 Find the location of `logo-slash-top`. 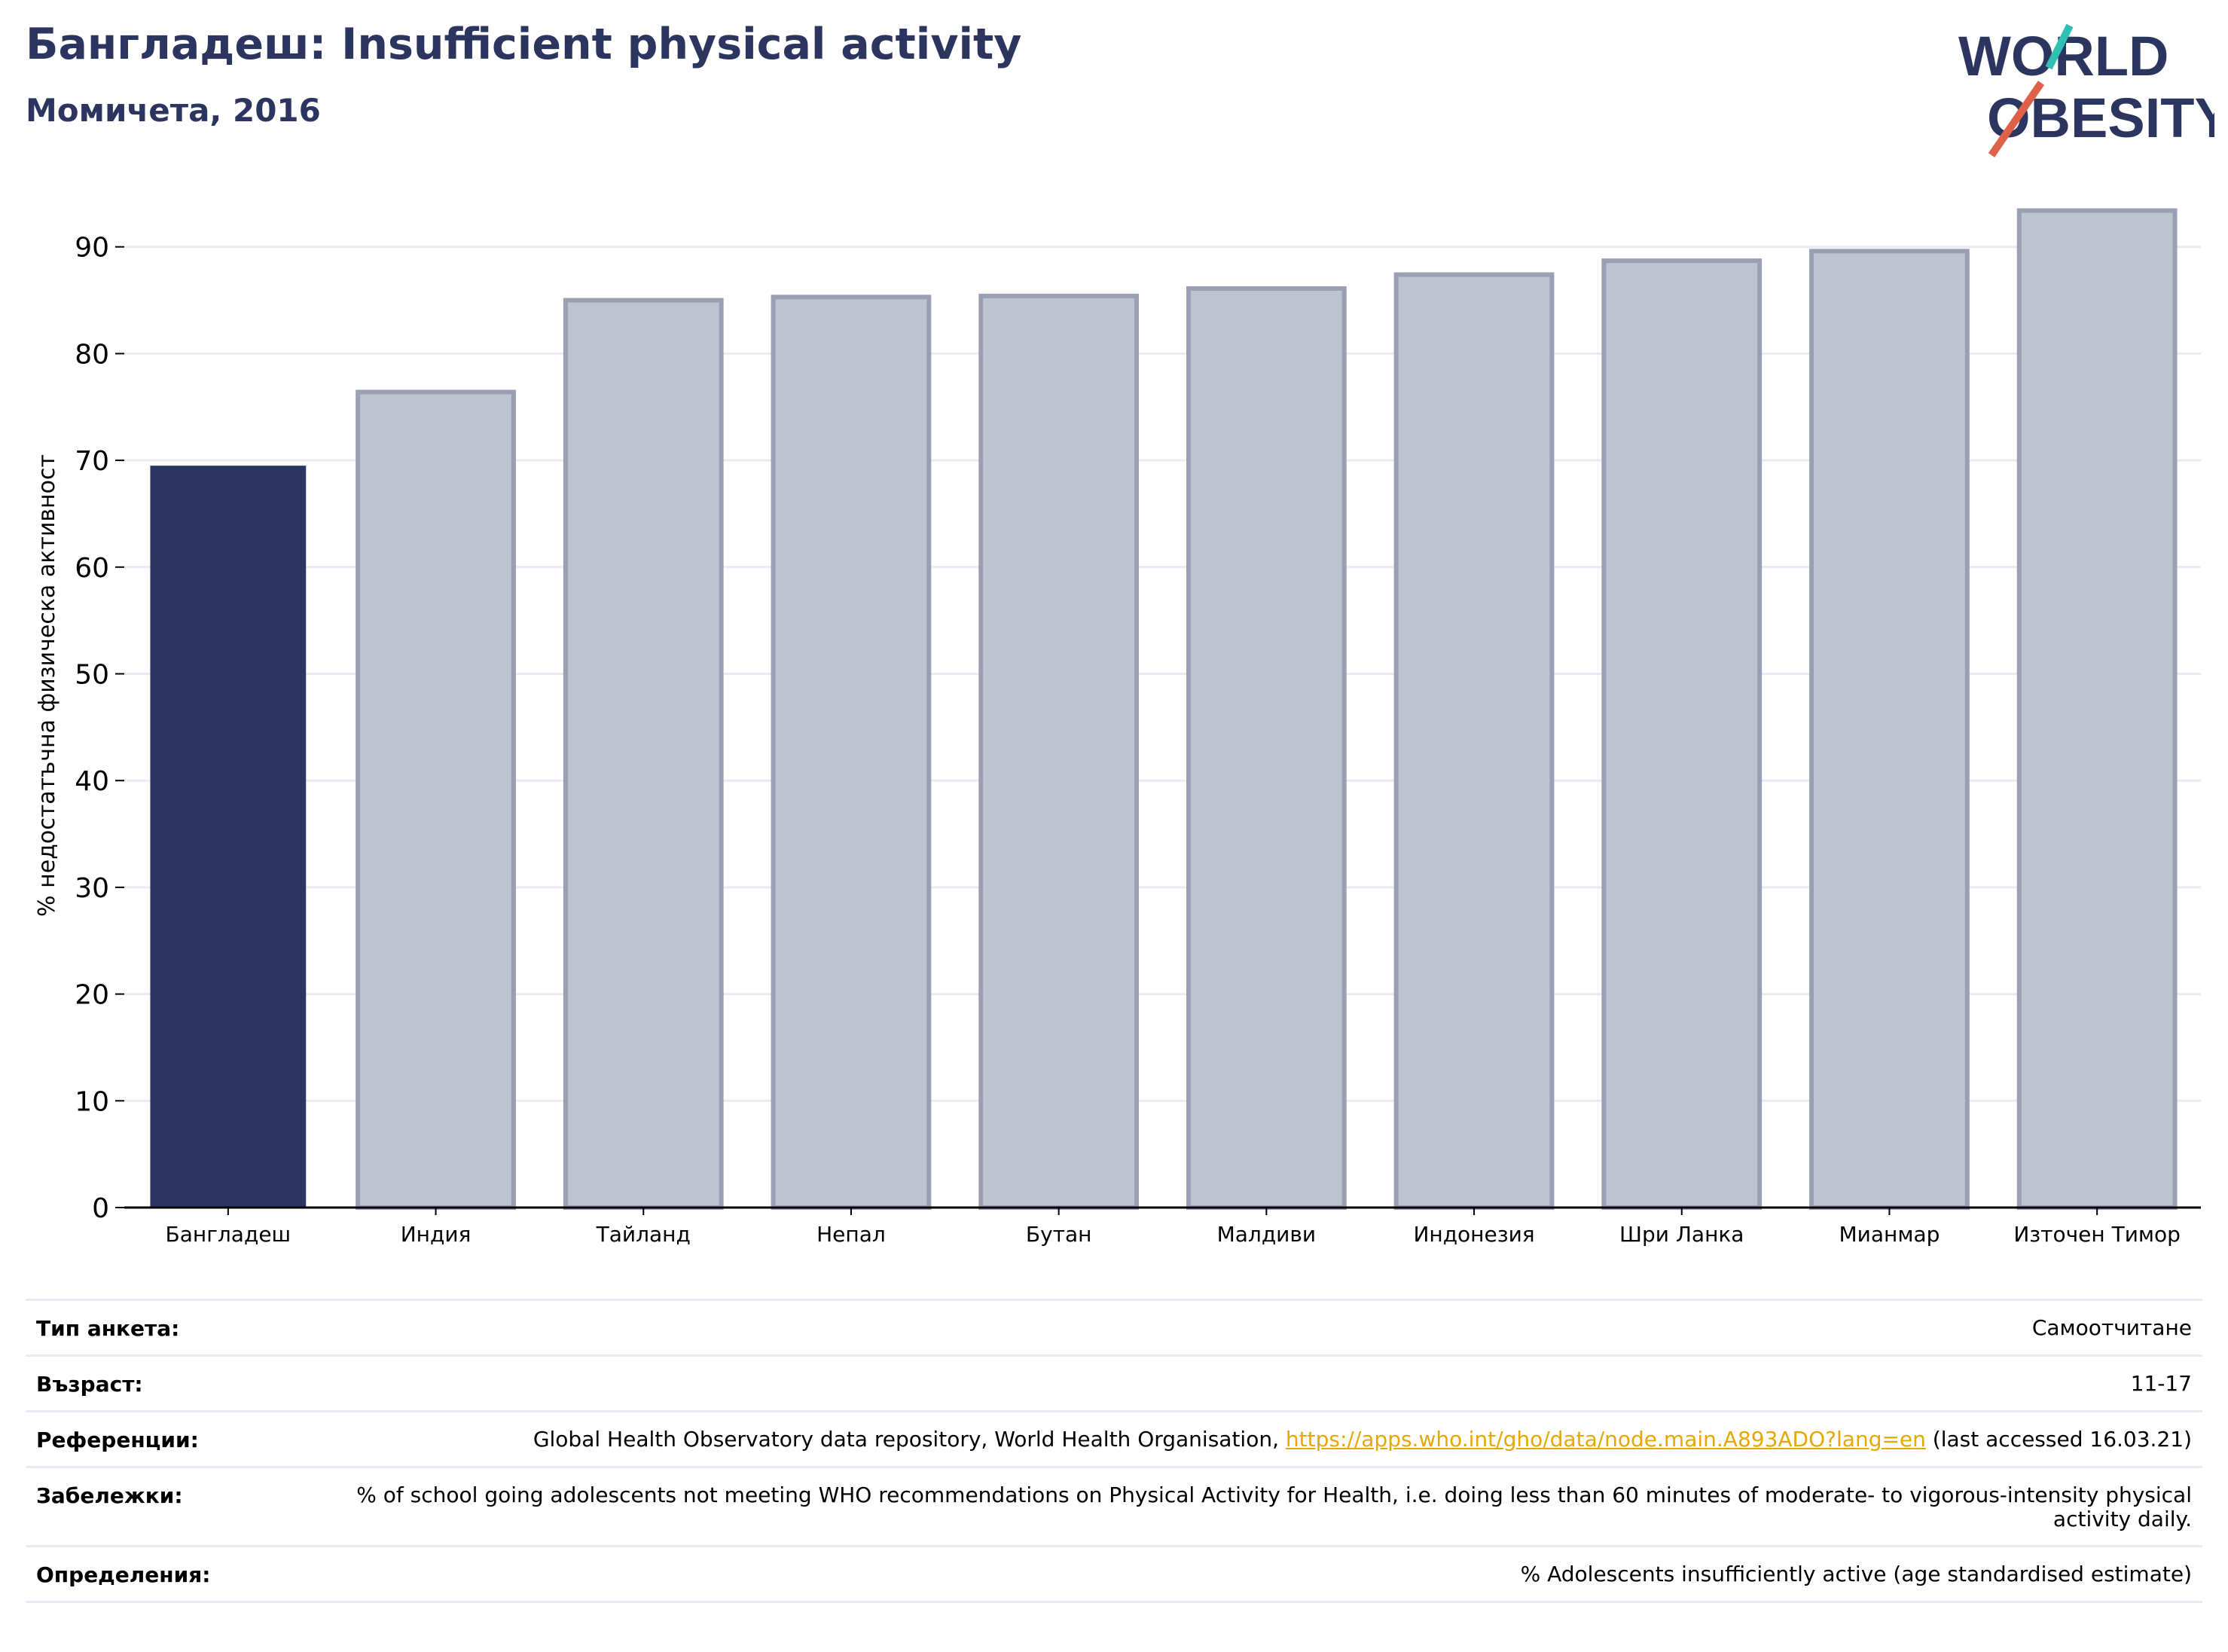

logo-slash-top is located at coordinates (2059, 46).